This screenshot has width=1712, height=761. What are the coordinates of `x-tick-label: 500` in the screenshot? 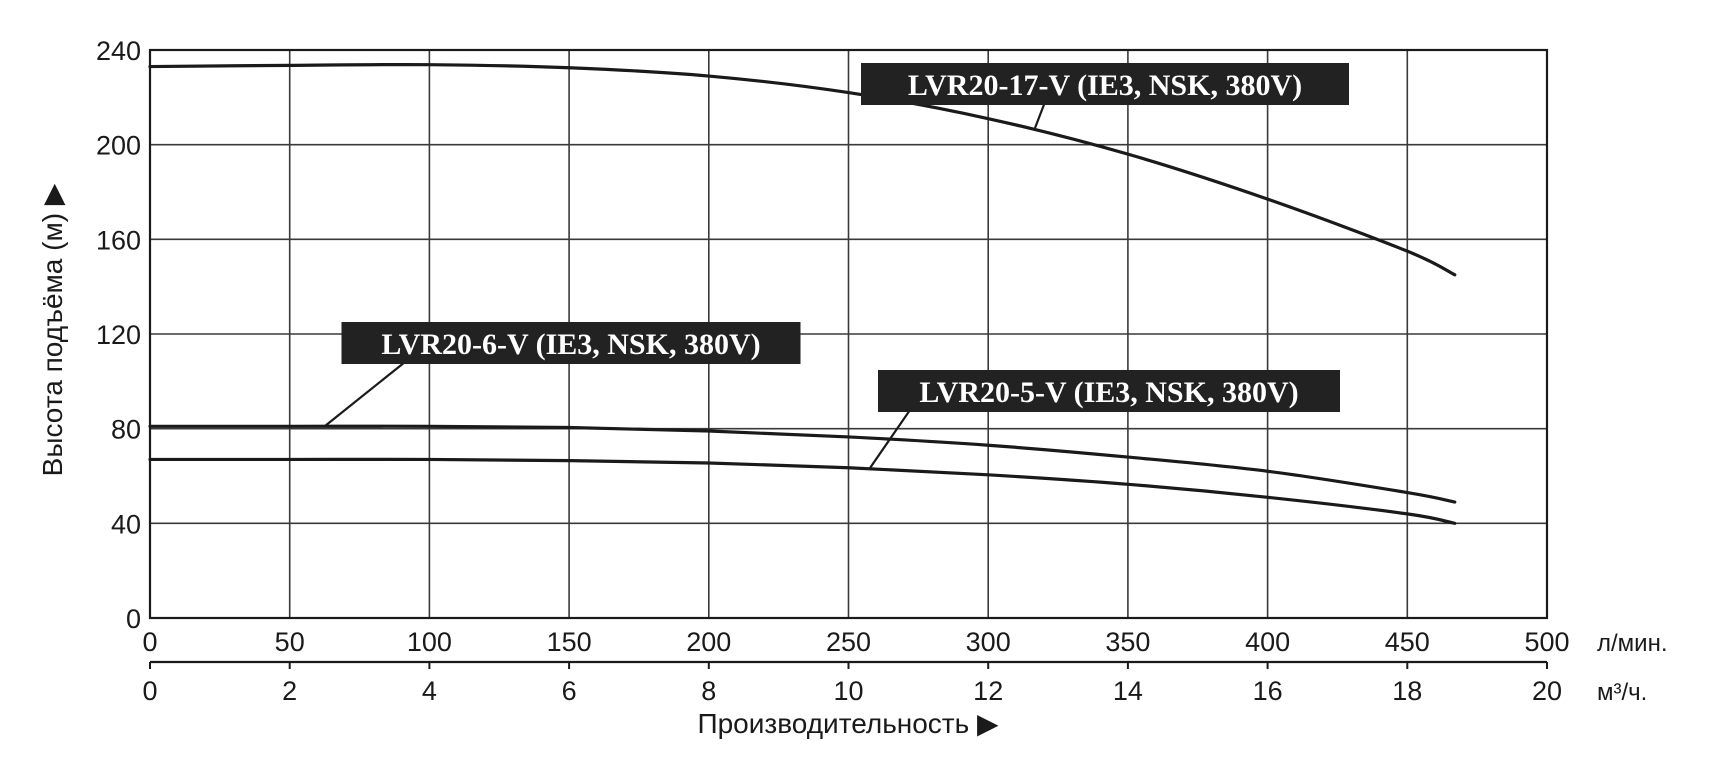 It's located at (1546, 642).